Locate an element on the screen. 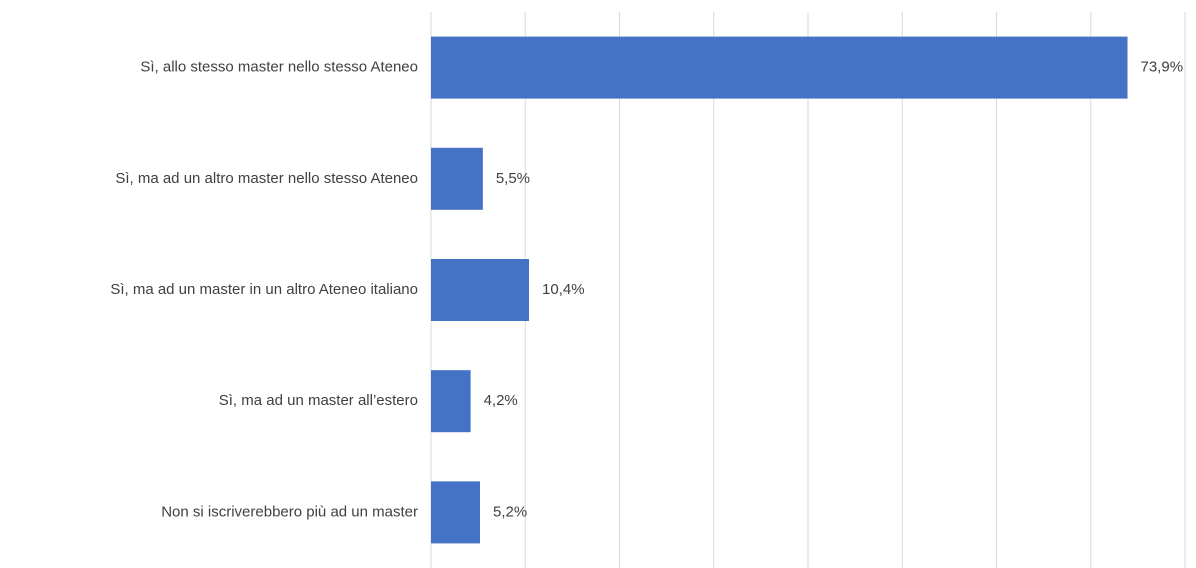 This screenshot has height=568, width=1196. data-label: 4,2% is located at coordinates (501, 400).